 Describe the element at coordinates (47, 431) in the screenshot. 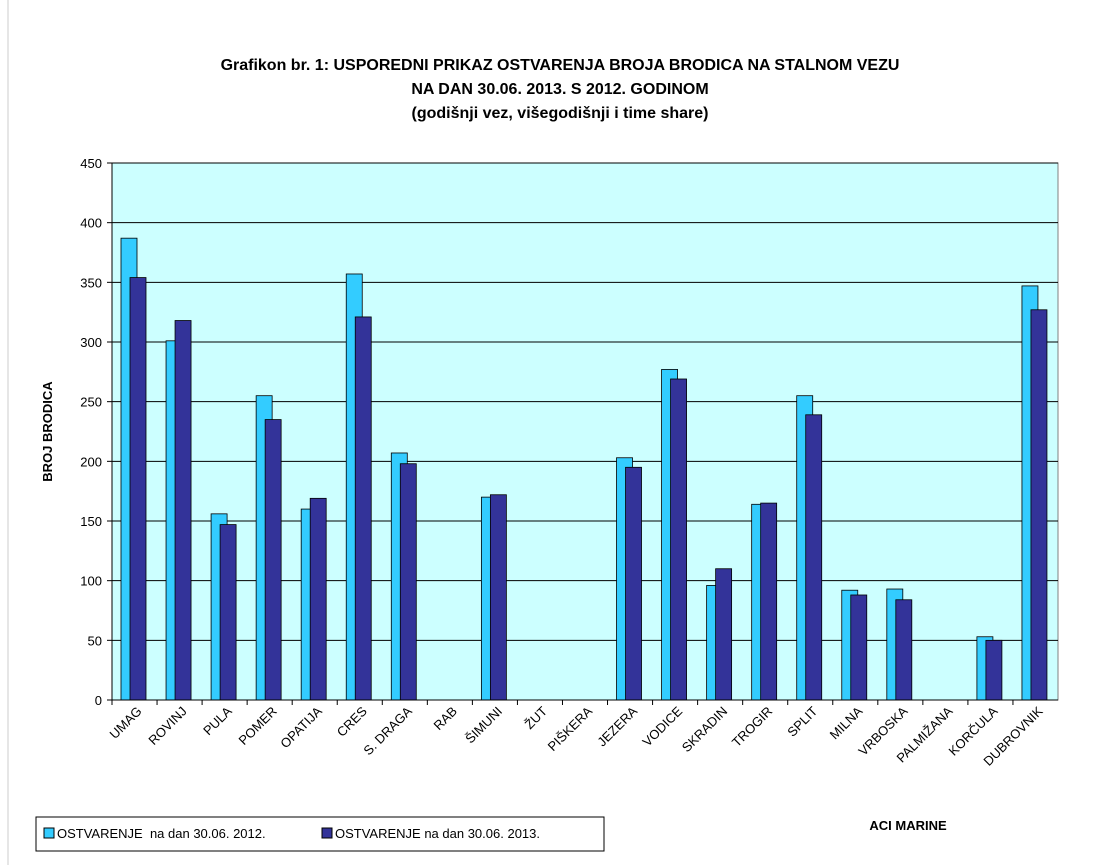

I see `y-axis-label: BROJ BRODICA` at that location.